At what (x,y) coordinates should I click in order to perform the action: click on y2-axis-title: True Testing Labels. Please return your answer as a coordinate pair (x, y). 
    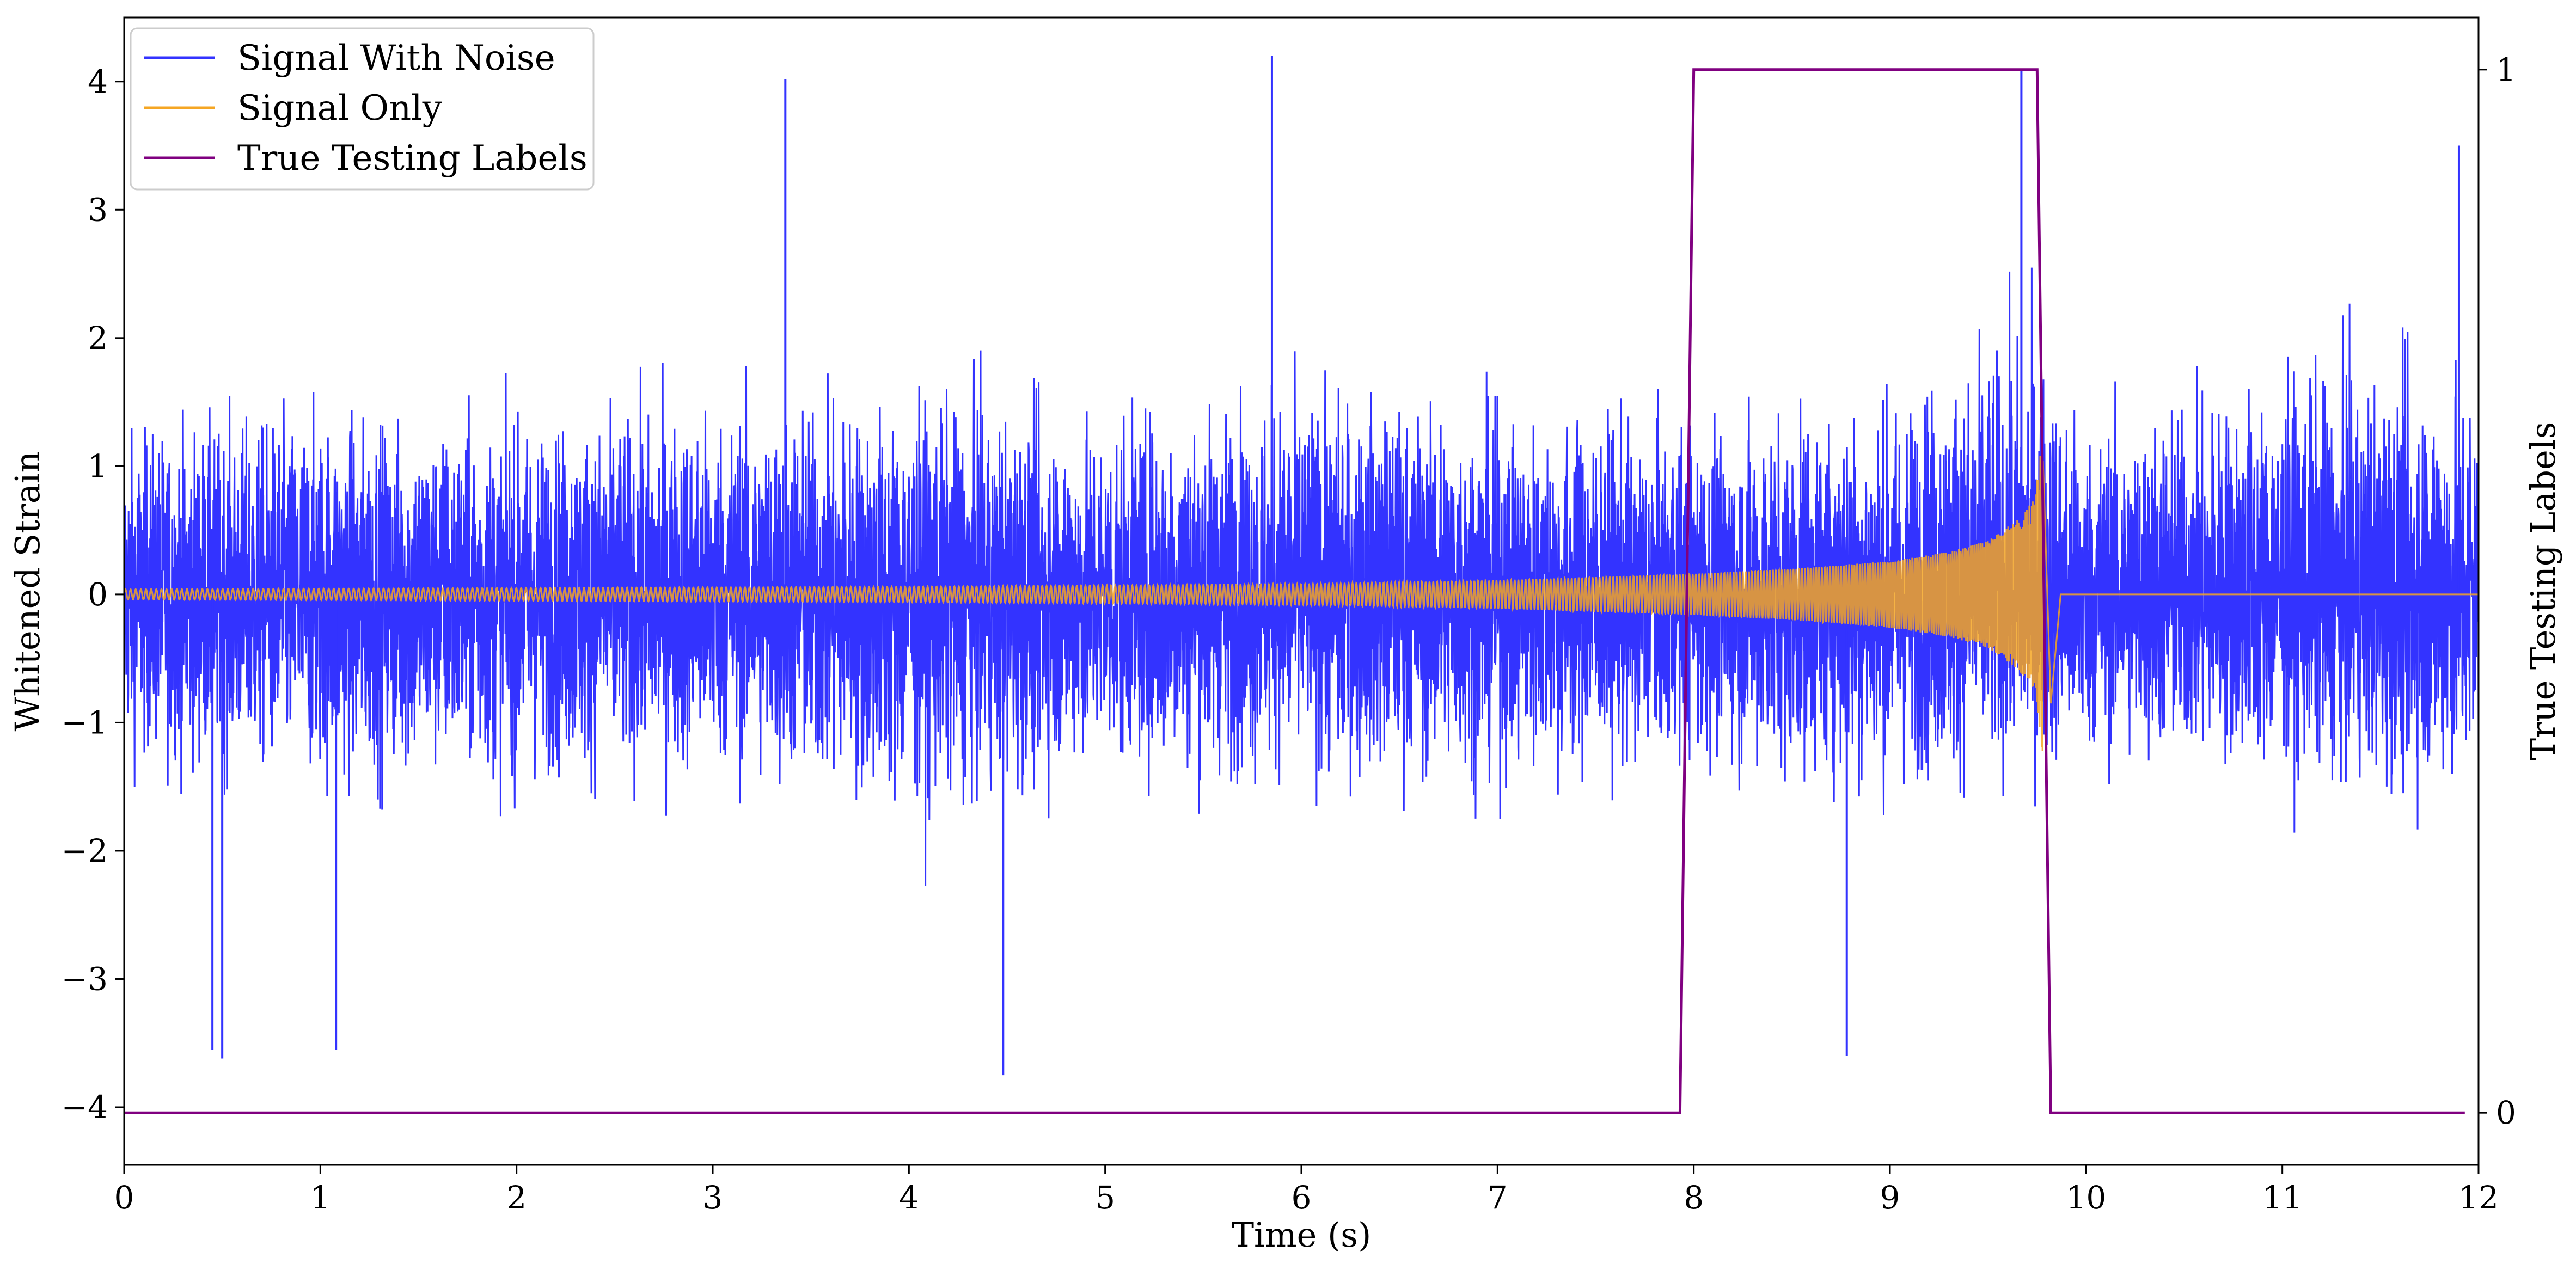
    Looking at the image, I should click on (2543, 591).